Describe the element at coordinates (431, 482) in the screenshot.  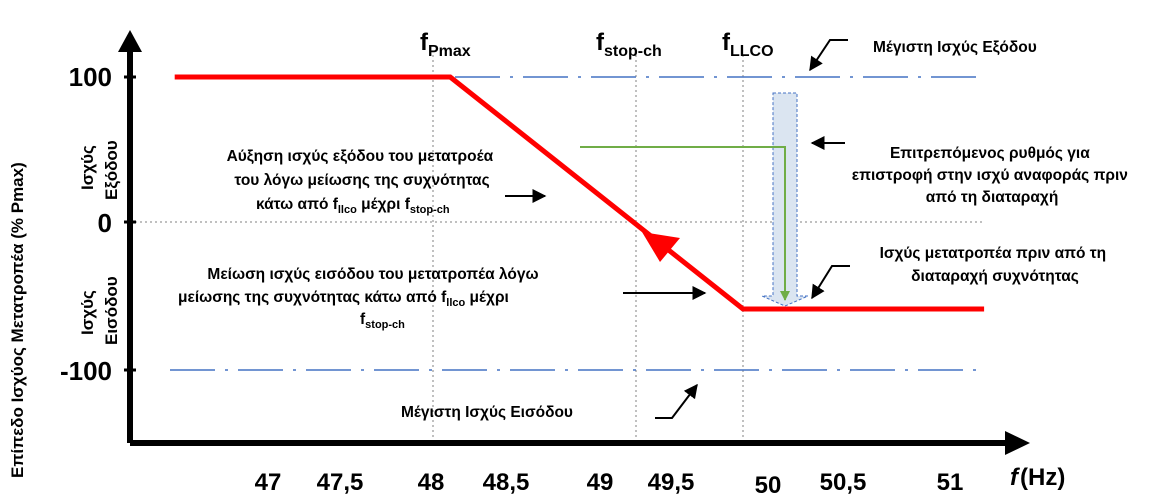
I see `x-tick-label: 48` at that location.